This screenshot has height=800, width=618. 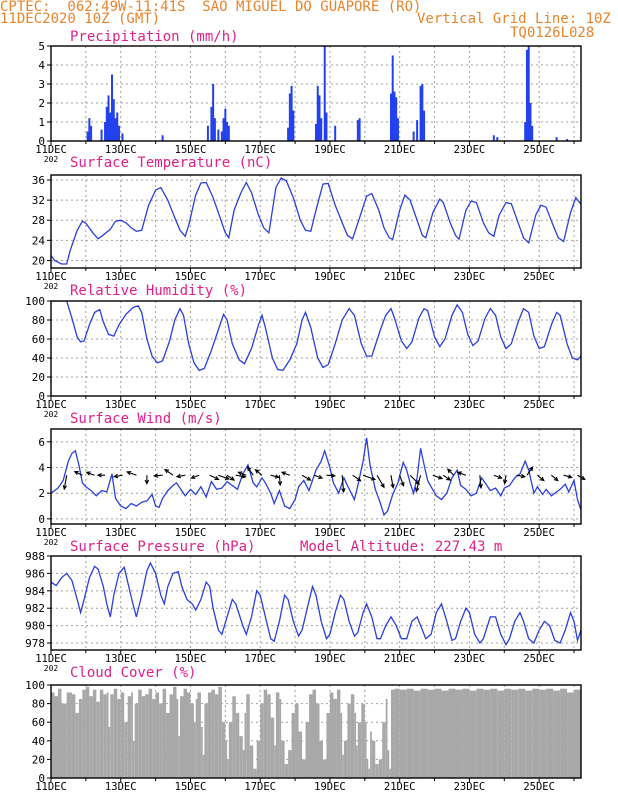 I want to click on cloud-frame, so click(x=316, y=731).